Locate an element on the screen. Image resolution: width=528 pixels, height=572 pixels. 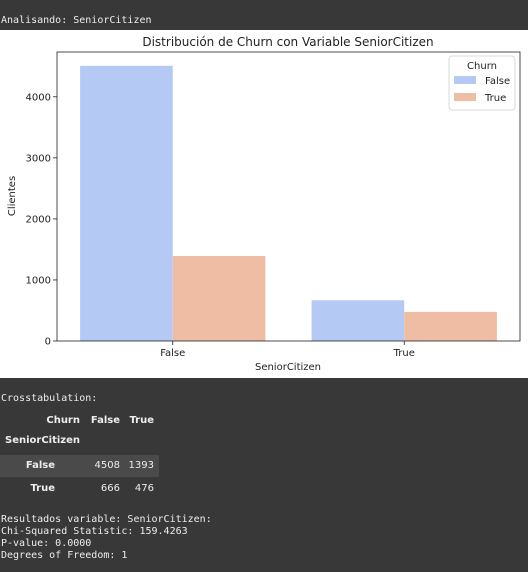
crosstab-columns-label: Churn is located at coordinates (63, 420).